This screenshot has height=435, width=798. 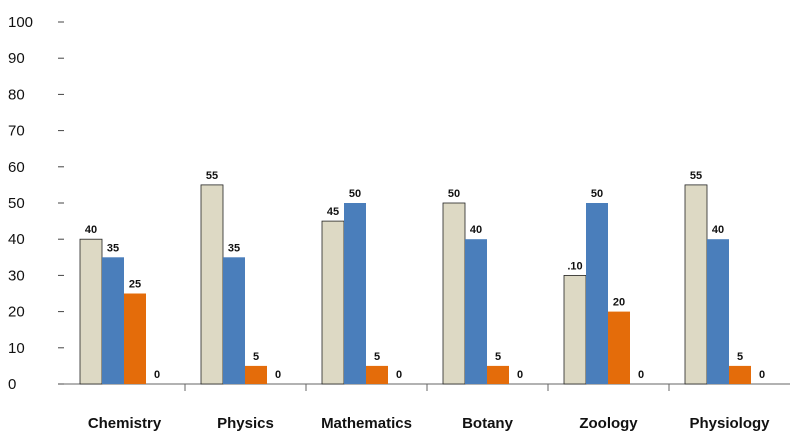 I want to click on x-tick-label: Physiology, so click(x=729, y=423).